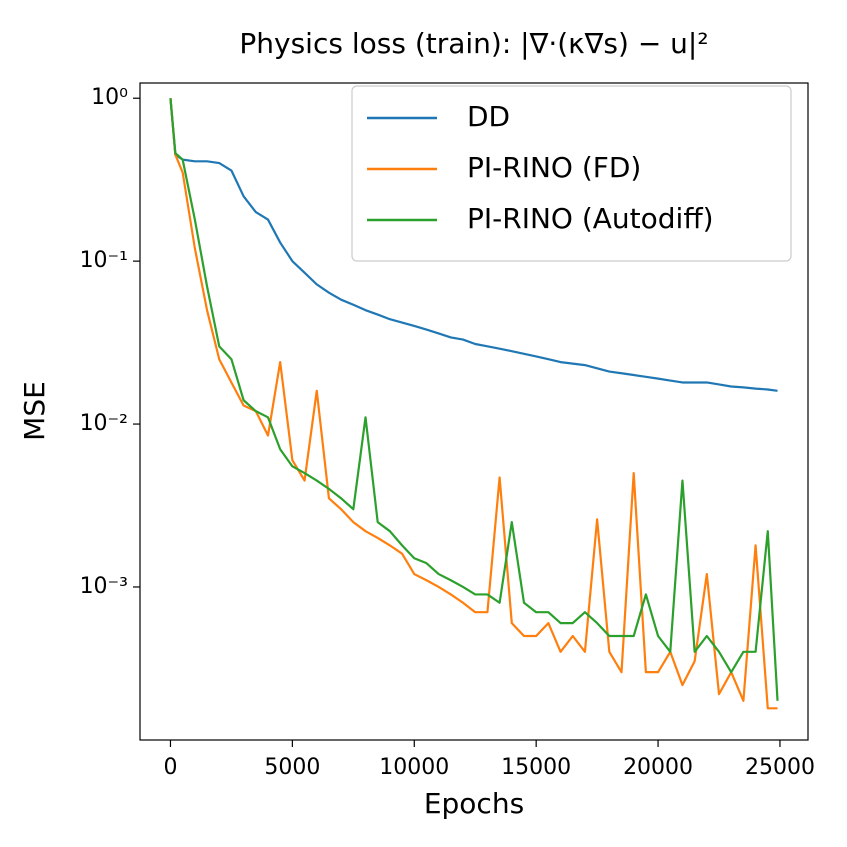 This screenshot has height=847, width=847. What do you see at coordinates (292, 767) in the screenshot?
I see `x-tick-label: 5000` at bounding box center [292, 767].